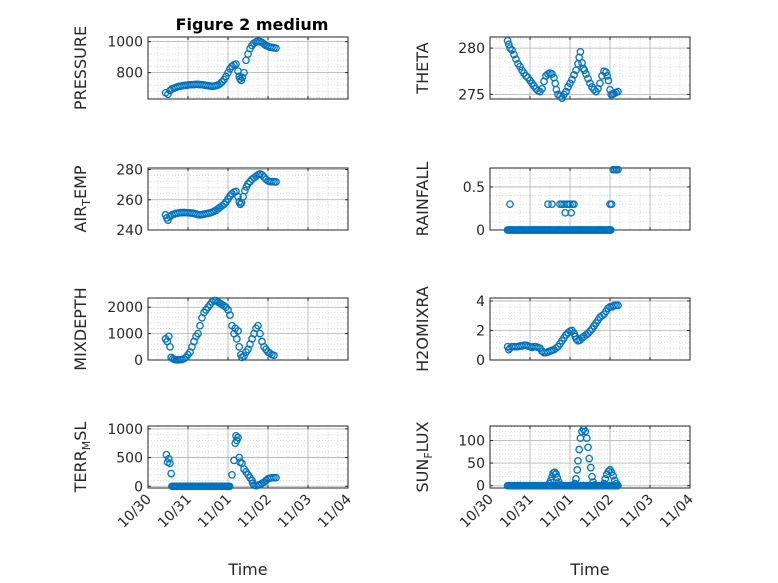  What do you see at coordinates (562, 457) in the screenshot?
I see `data-series-sun_flux` at bounding box center [562, 457].